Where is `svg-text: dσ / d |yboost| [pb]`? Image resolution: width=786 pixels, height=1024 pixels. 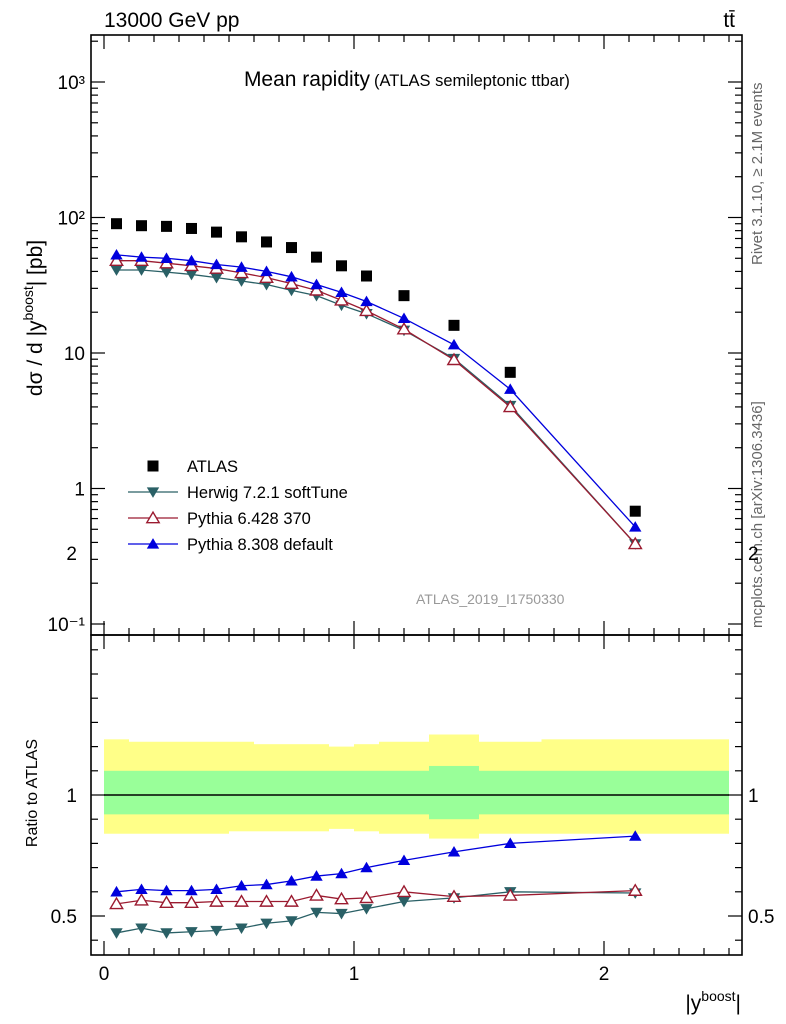
svg-text: dσ / d |yboost| [pb] is located at coordinates (33, 318).